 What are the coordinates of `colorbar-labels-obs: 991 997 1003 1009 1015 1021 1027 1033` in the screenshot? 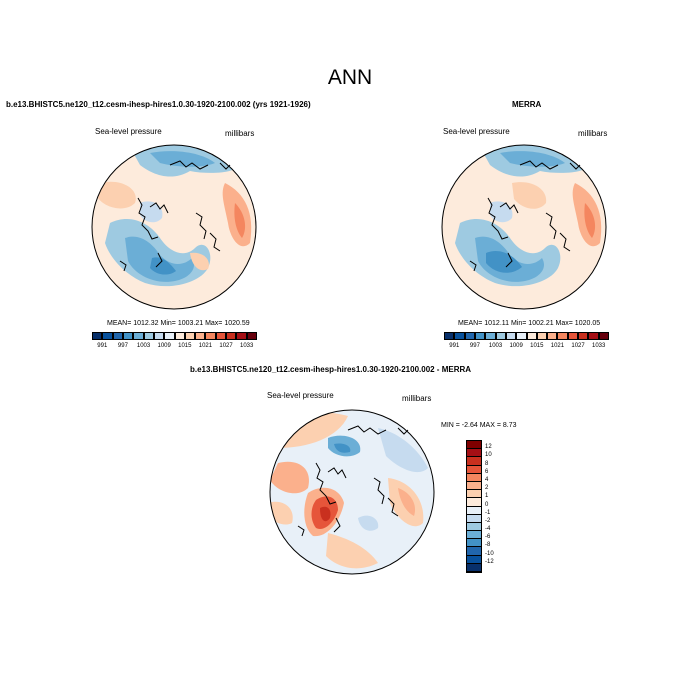 It's located at (526, 347).